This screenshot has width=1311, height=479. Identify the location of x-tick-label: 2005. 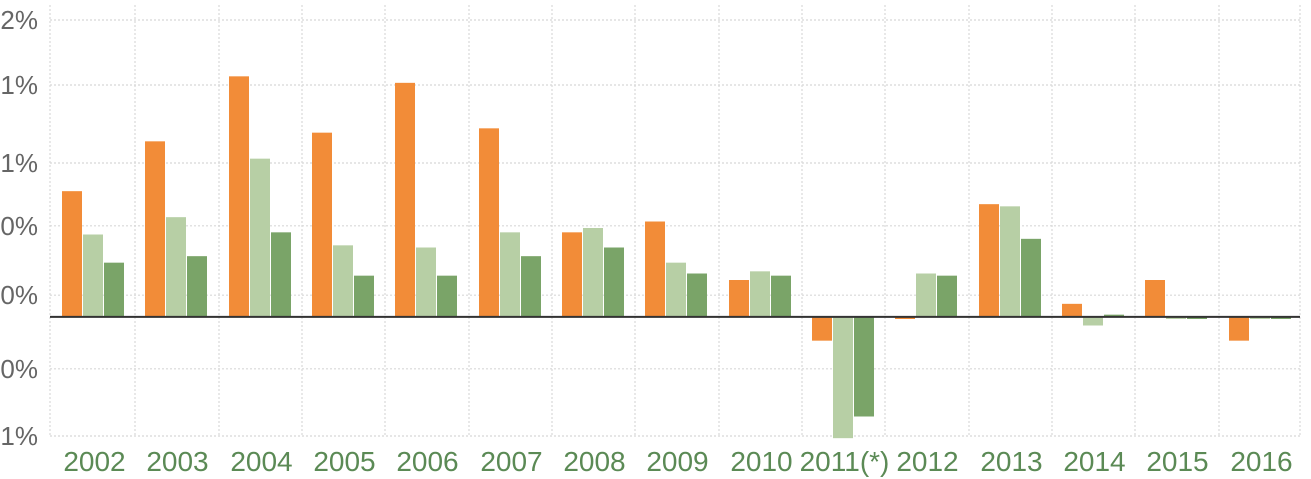
(344, 461).